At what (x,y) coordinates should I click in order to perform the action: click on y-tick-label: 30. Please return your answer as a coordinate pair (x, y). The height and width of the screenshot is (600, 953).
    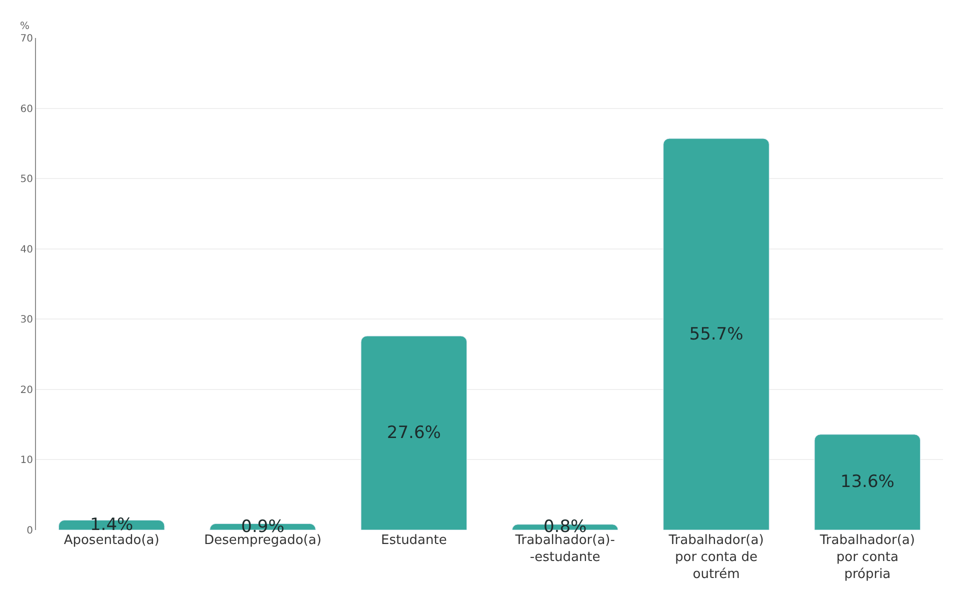
    Looking at the image, I should click on (26, 320).